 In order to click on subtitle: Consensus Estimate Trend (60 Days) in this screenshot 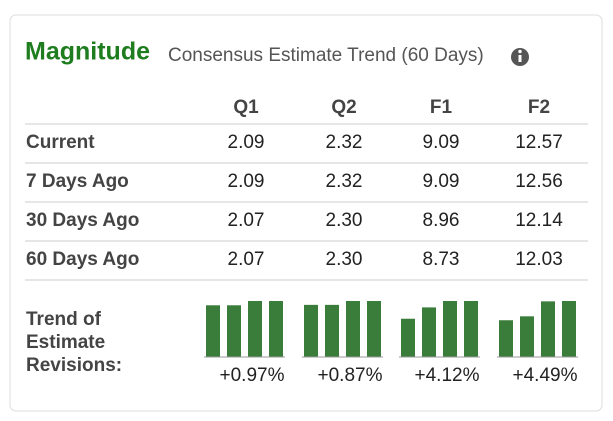, I will do `click(326, 55)`.